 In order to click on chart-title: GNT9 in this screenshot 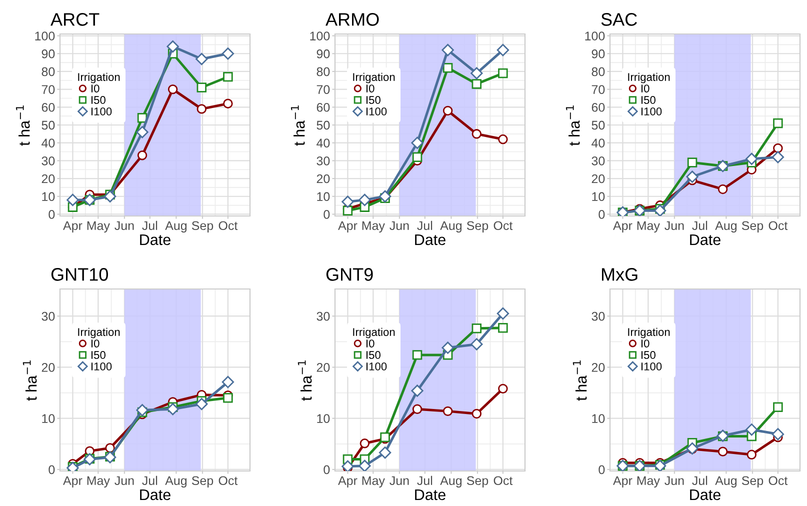, I will do `click(349, 274)`.